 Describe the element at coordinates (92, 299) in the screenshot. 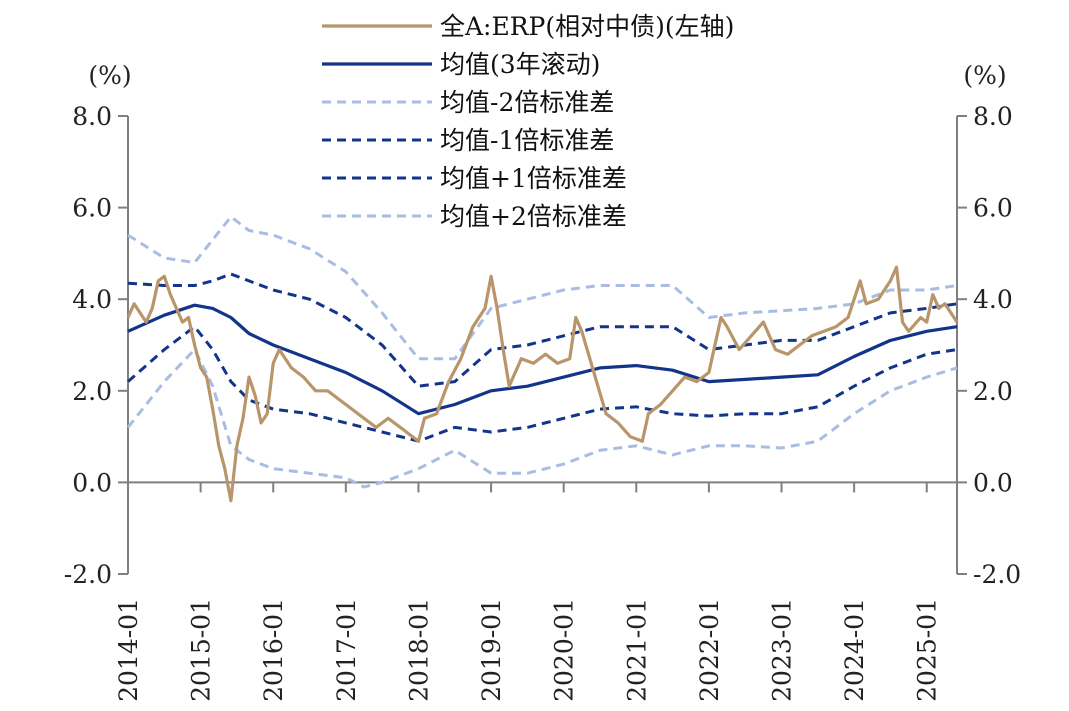

I see `left-y-tick-label: 4.0` at that location.